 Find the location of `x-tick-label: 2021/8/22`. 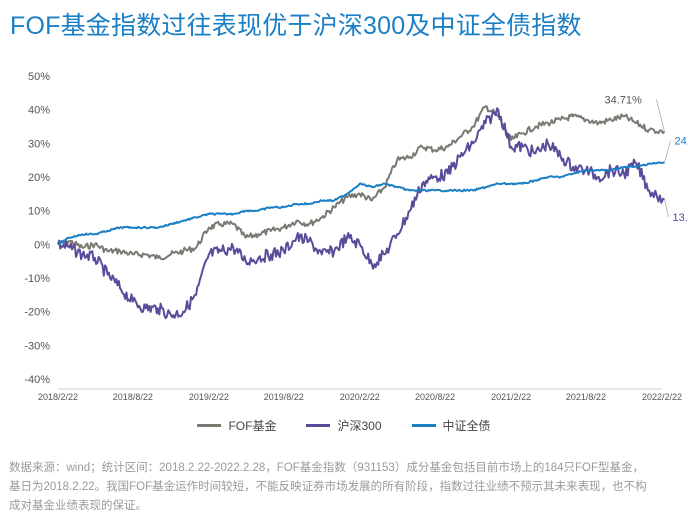

x-tick-label: 2021/8/22 is located at coordinates (586, 397).